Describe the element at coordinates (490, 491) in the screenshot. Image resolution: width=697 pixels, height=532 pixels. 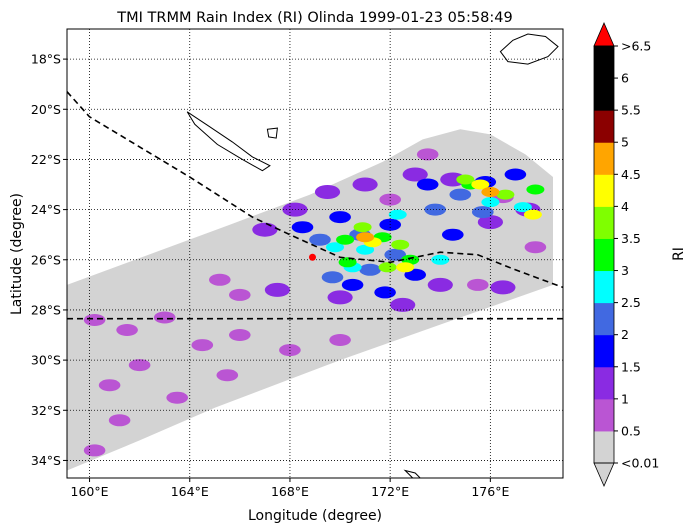
I see `x-tick-label: 176°E` at that location.